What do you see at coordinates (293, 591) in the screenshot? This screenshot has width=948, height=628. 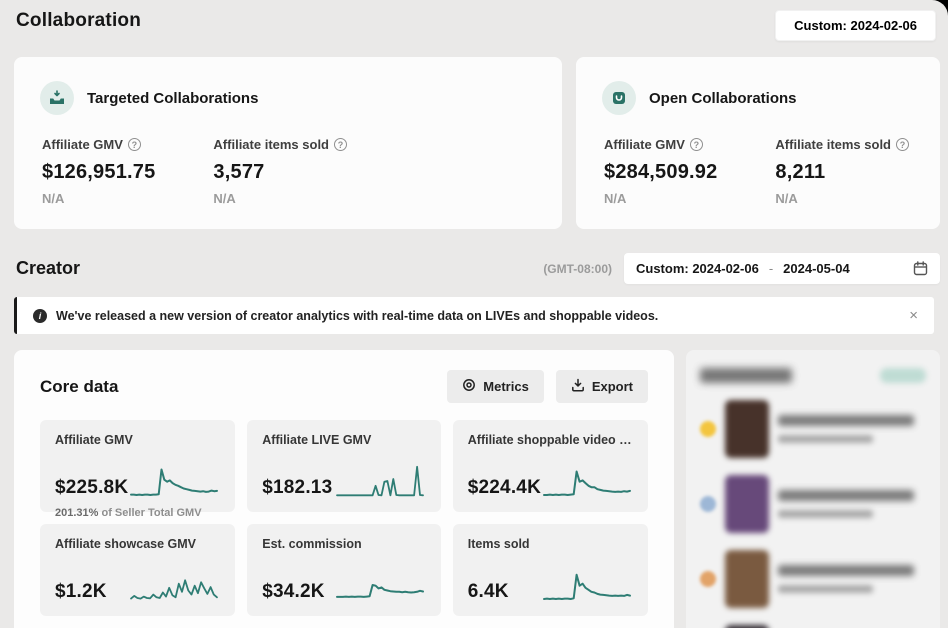 I see `tile-value: $34.2K` at bounding box center [293, 591].